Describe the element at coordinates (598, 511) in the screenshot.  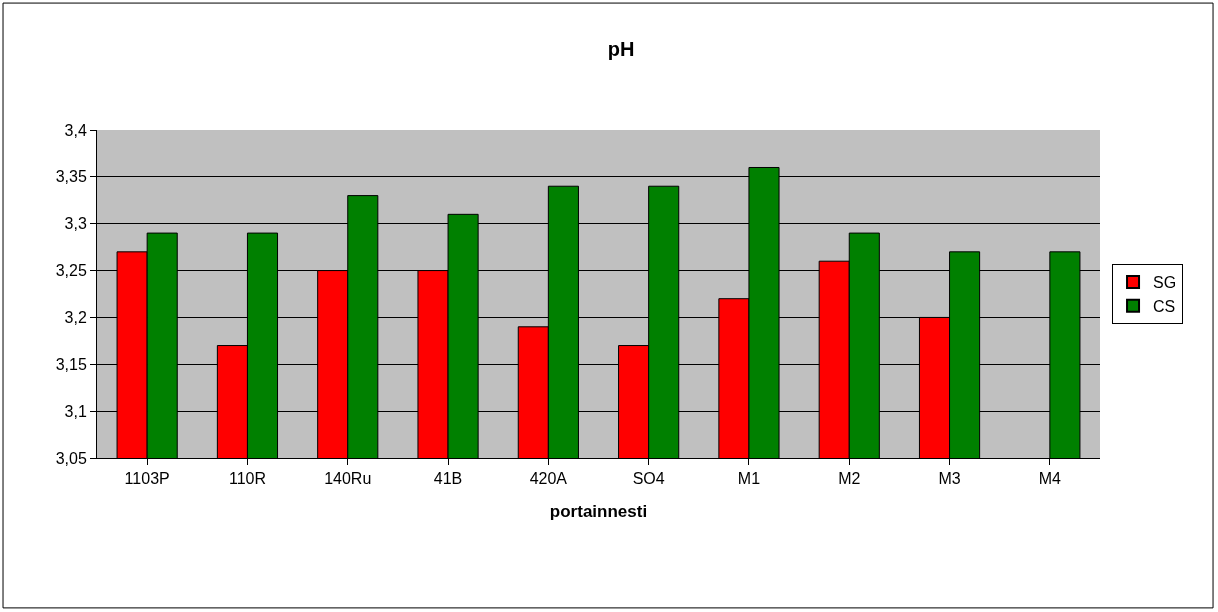
I see `x-axis-title: portainnesti` at that location.